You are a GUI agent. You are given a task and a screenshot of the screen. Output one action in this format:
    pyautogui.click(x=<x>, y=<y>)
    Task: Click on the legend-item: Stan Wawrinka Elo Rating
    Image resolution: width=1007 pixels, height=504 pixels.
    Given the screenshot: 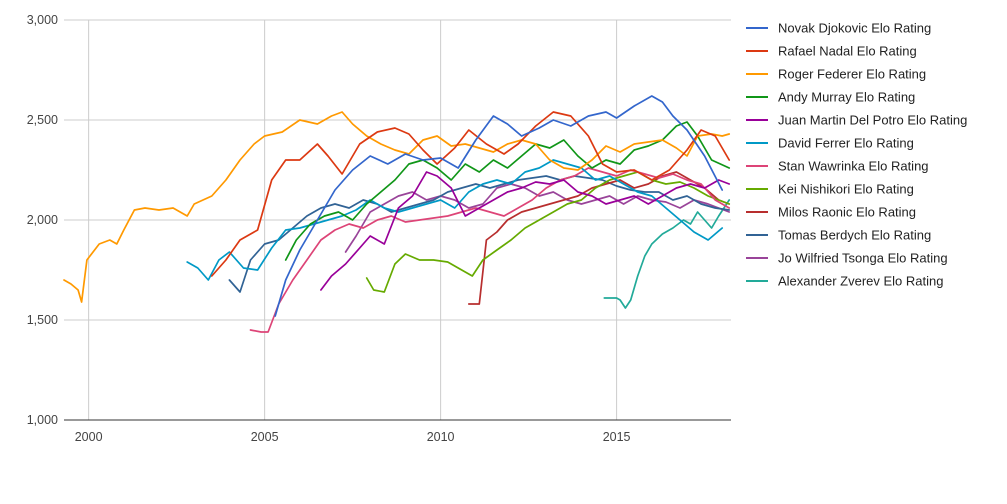 What is the action you would take?
    pyautogui.click(x=837, y=166)
    